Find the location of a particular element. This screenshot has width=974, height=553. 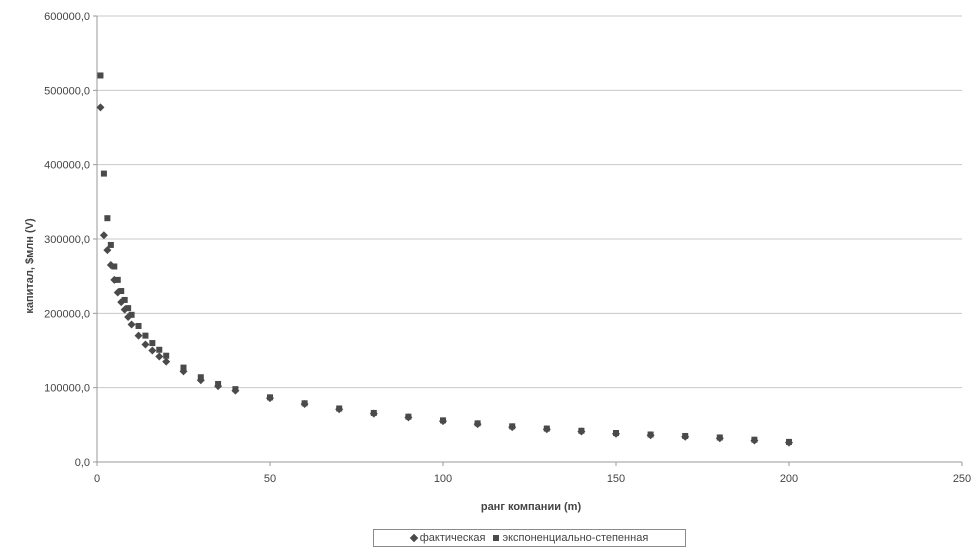

diamond-marker-icon is located at coordinates (413, 538).